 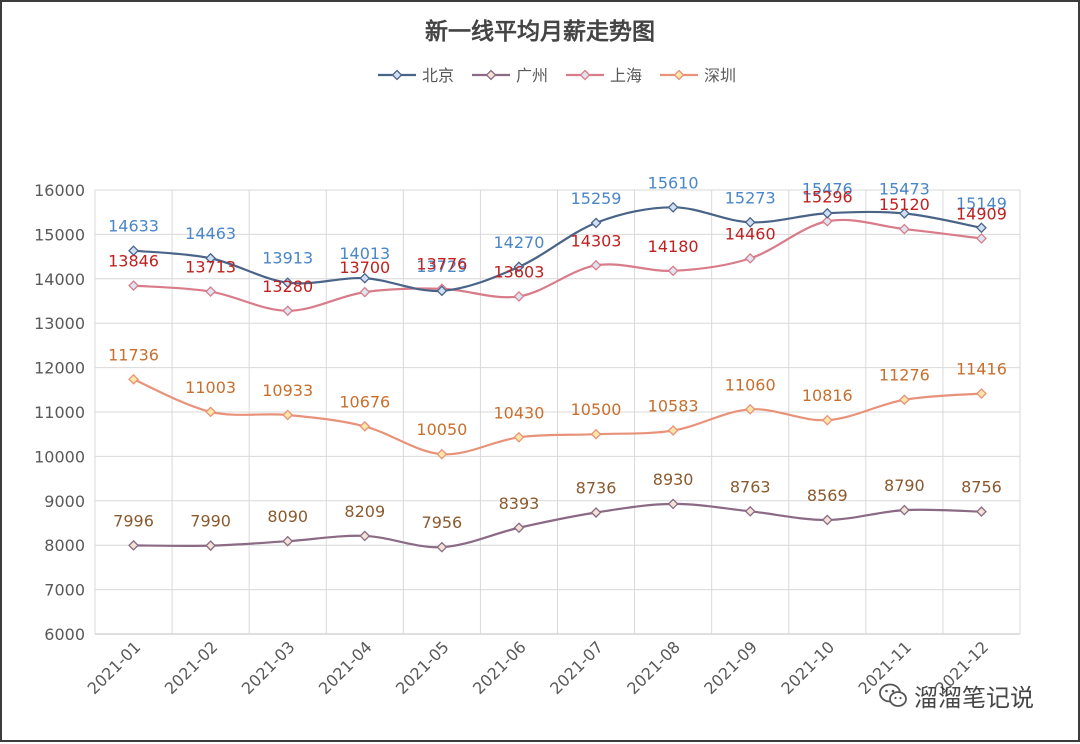 What do you see at coordinates (596, 409) in the screenshot?
I see `data-label: 10500` at bounding box center [596, 409].